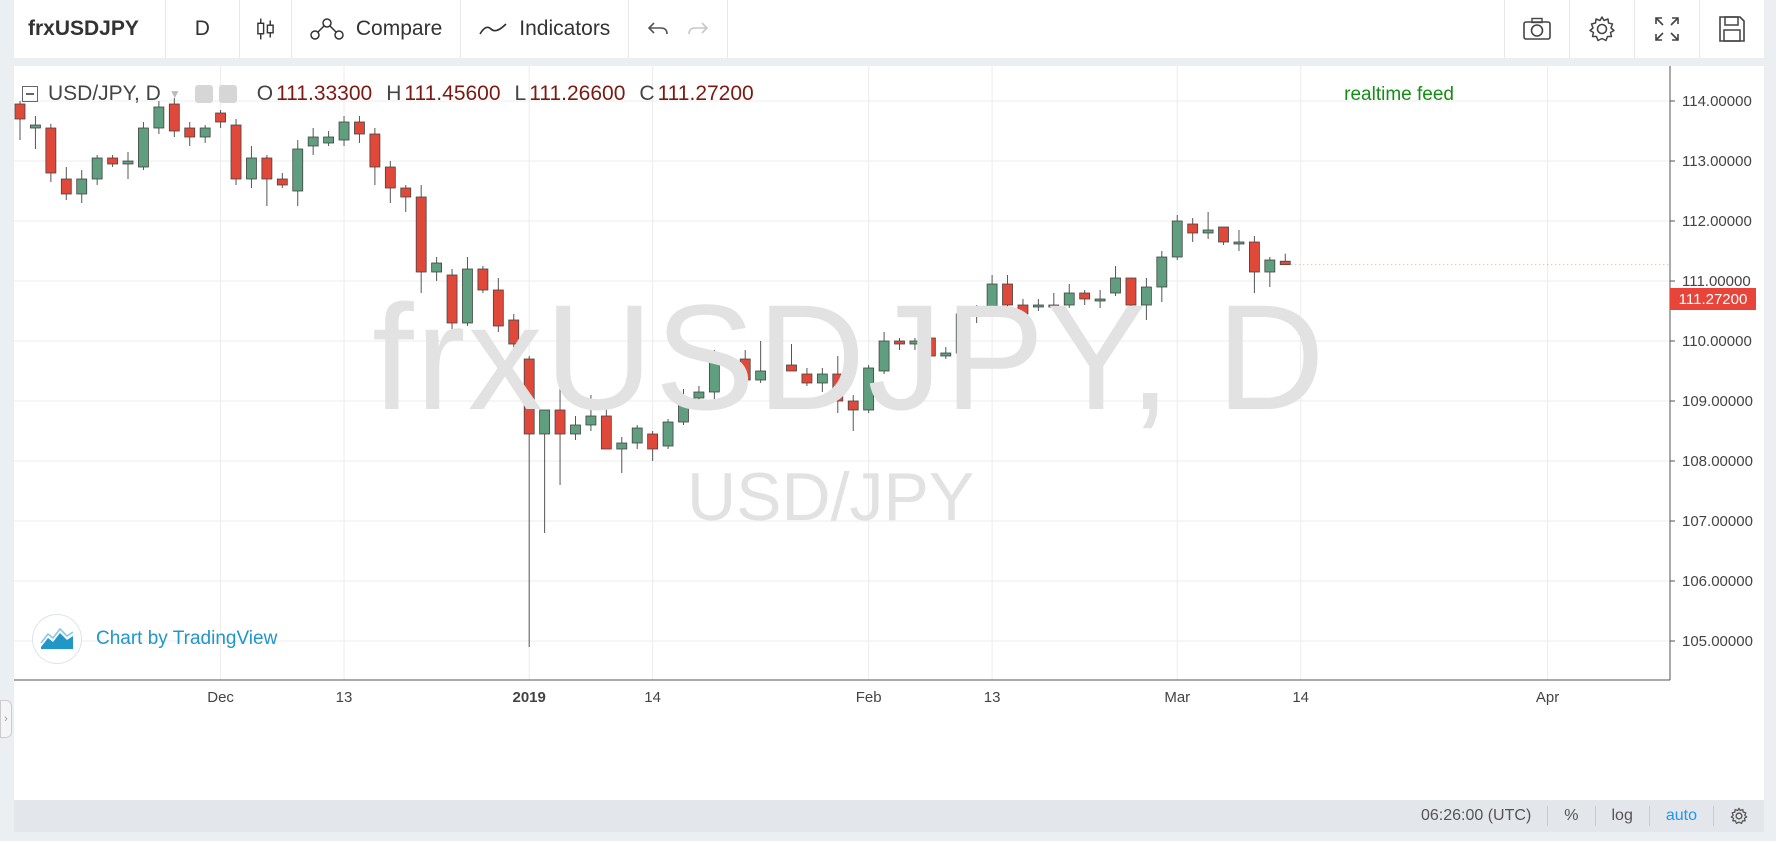  What do you see at coordinates (377, 29) in the screenshot?
I see `compare-button: Compare` at bounding box center [377, 29].